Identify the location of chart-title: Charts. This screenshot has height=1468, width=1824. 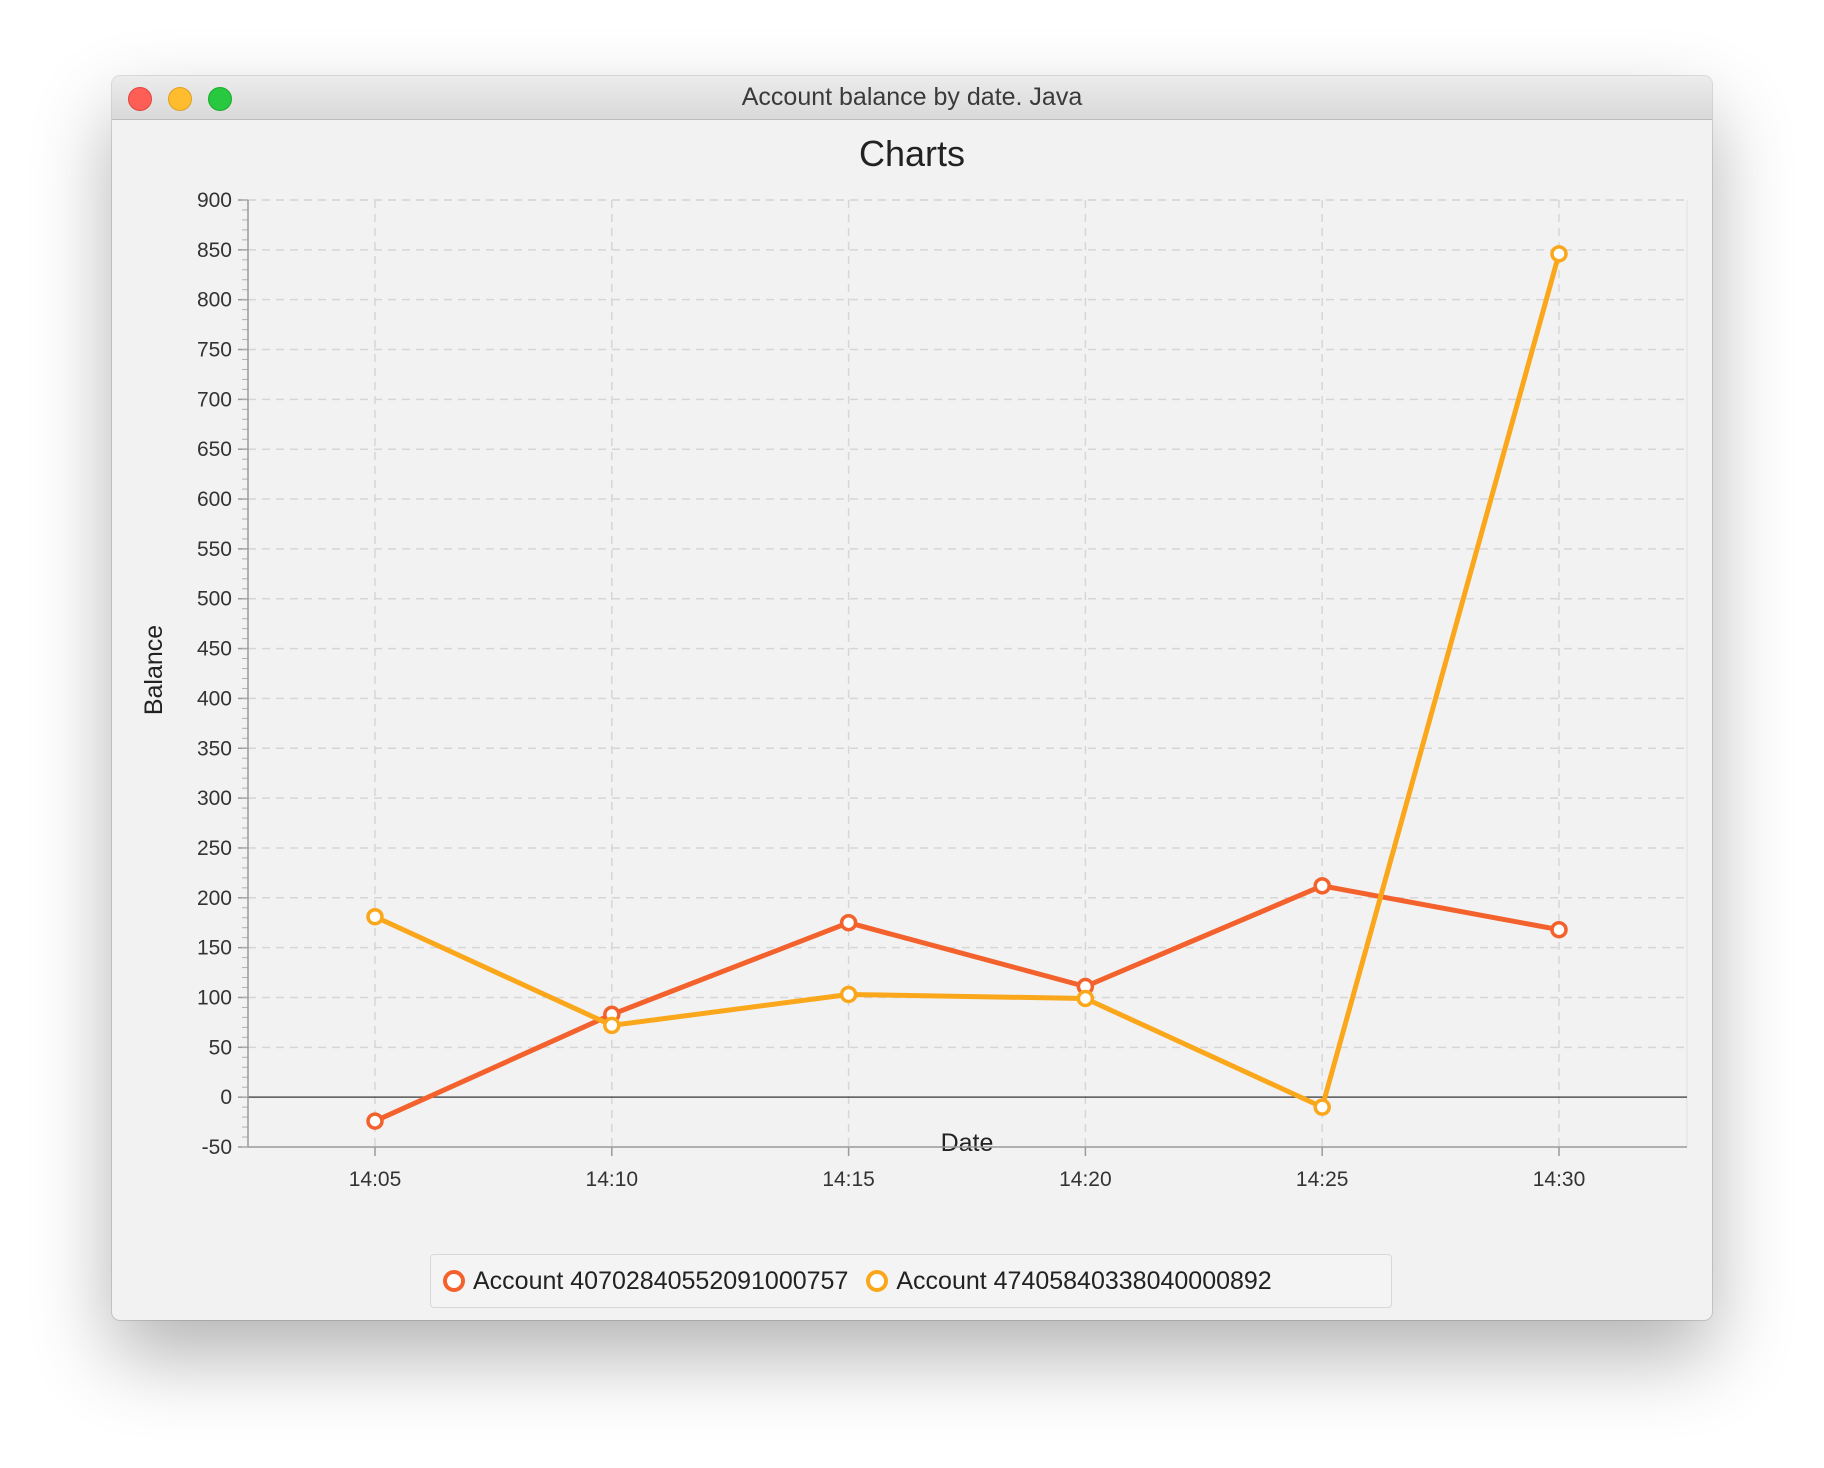
(912, 153).